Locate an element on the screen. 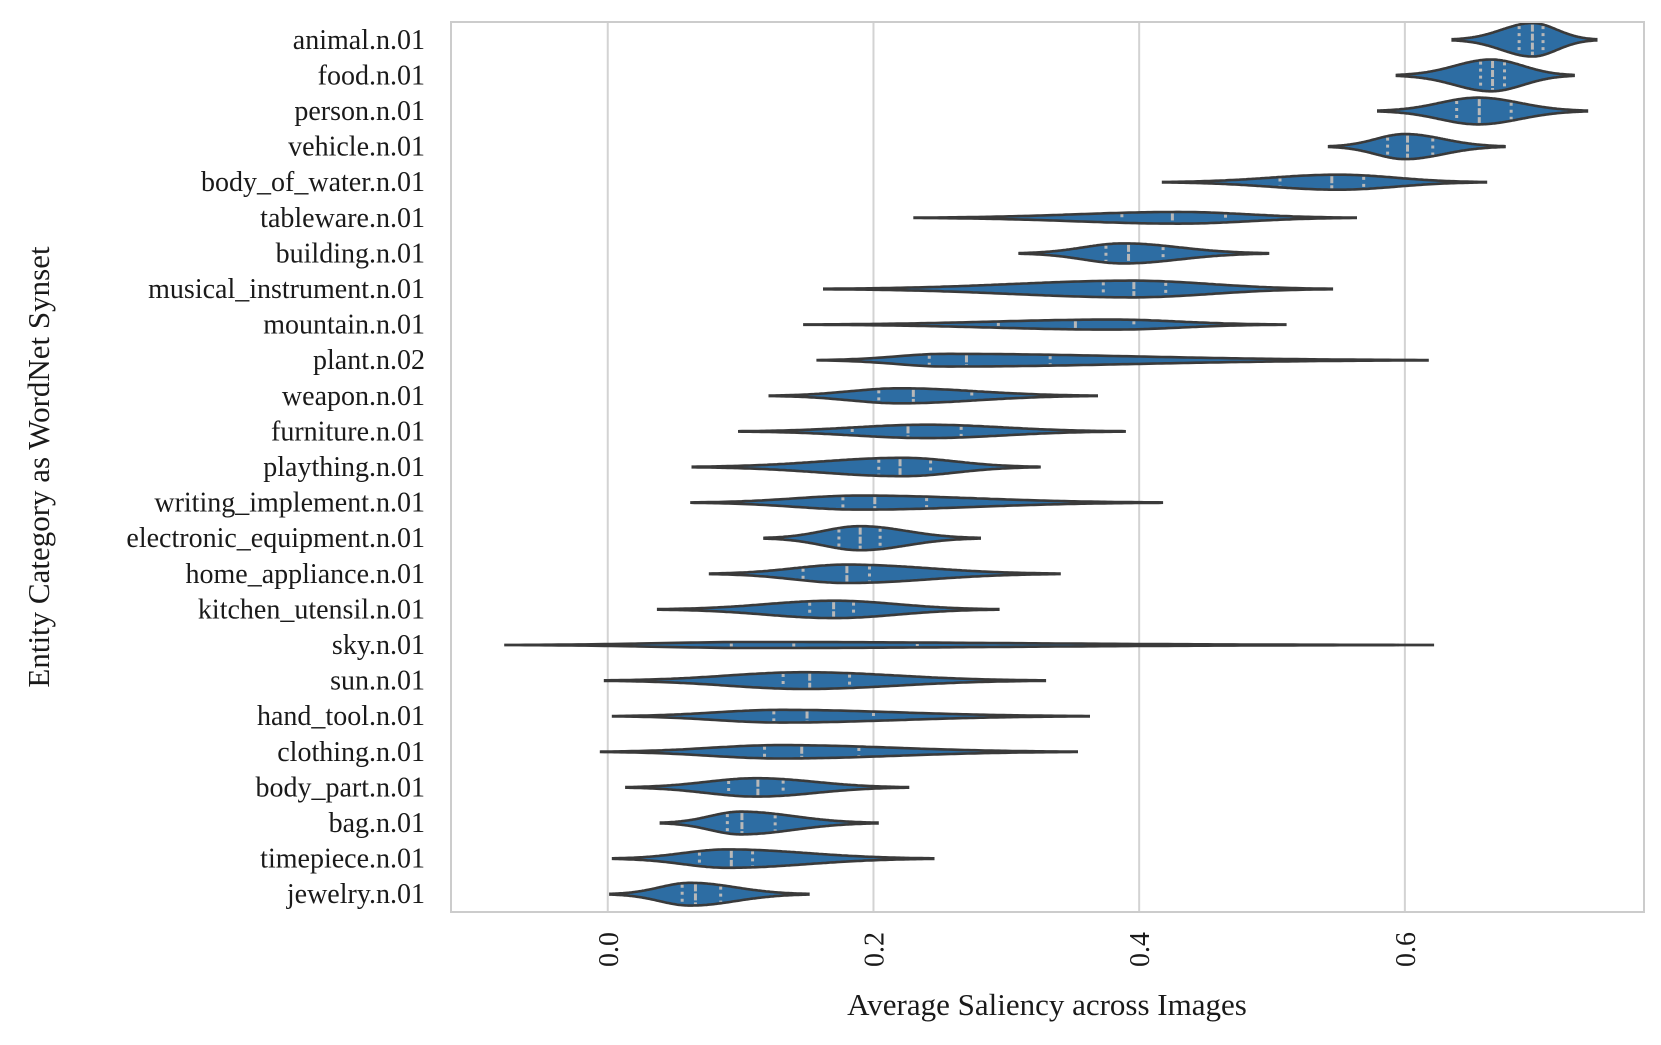 This screenshot has height=1045, width=1661. violin-writing_implement.n.01 is located at coordinates (927, 502).